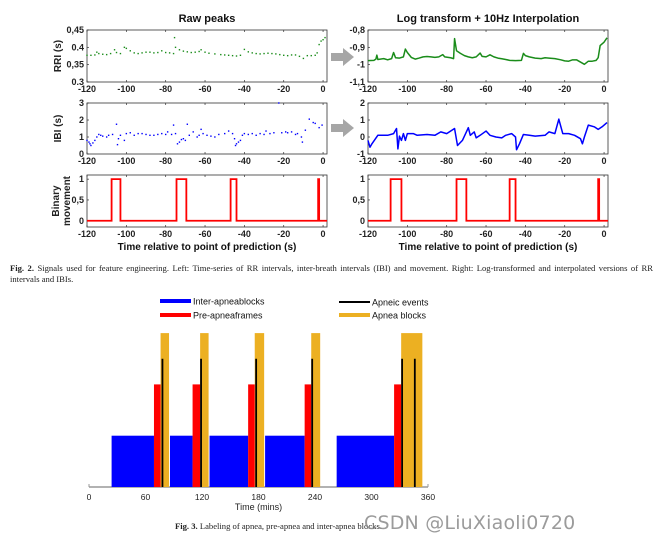 The height and width of the screenshot is (539, 663). What do you see at coordinates (81, 221) in the screenshot?
I see `y-tick-label: 0` at bounding box center [81, 221].